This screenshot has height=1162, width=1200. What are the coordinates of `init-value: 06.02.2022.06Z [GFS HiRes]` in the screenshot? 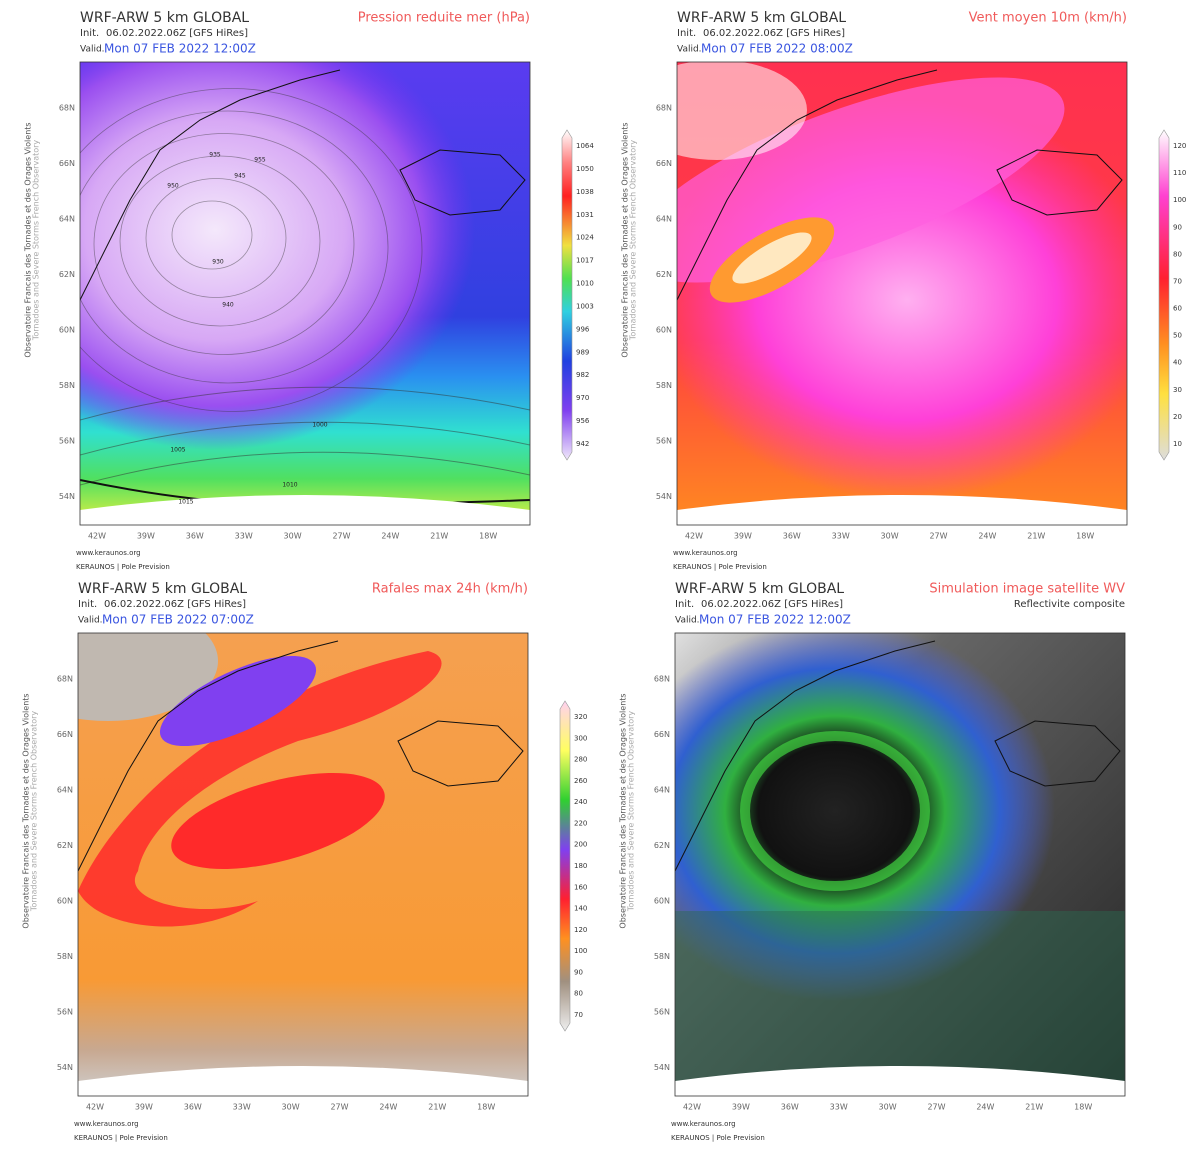 It's located at (774, 33).